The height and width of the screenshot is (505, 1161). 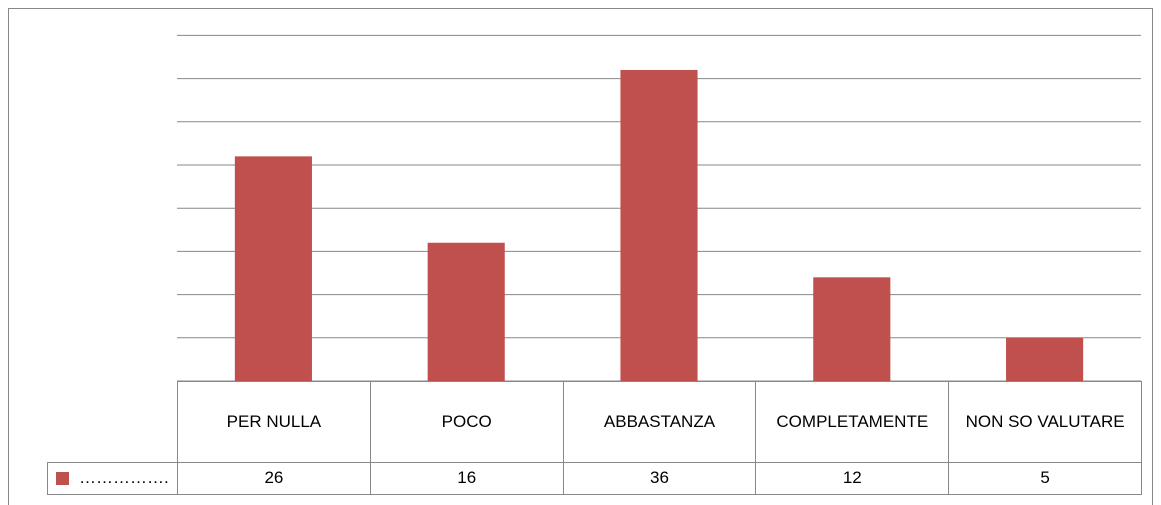 I want to click on category-cell: PER NULLA, so click(x=274, y=422).